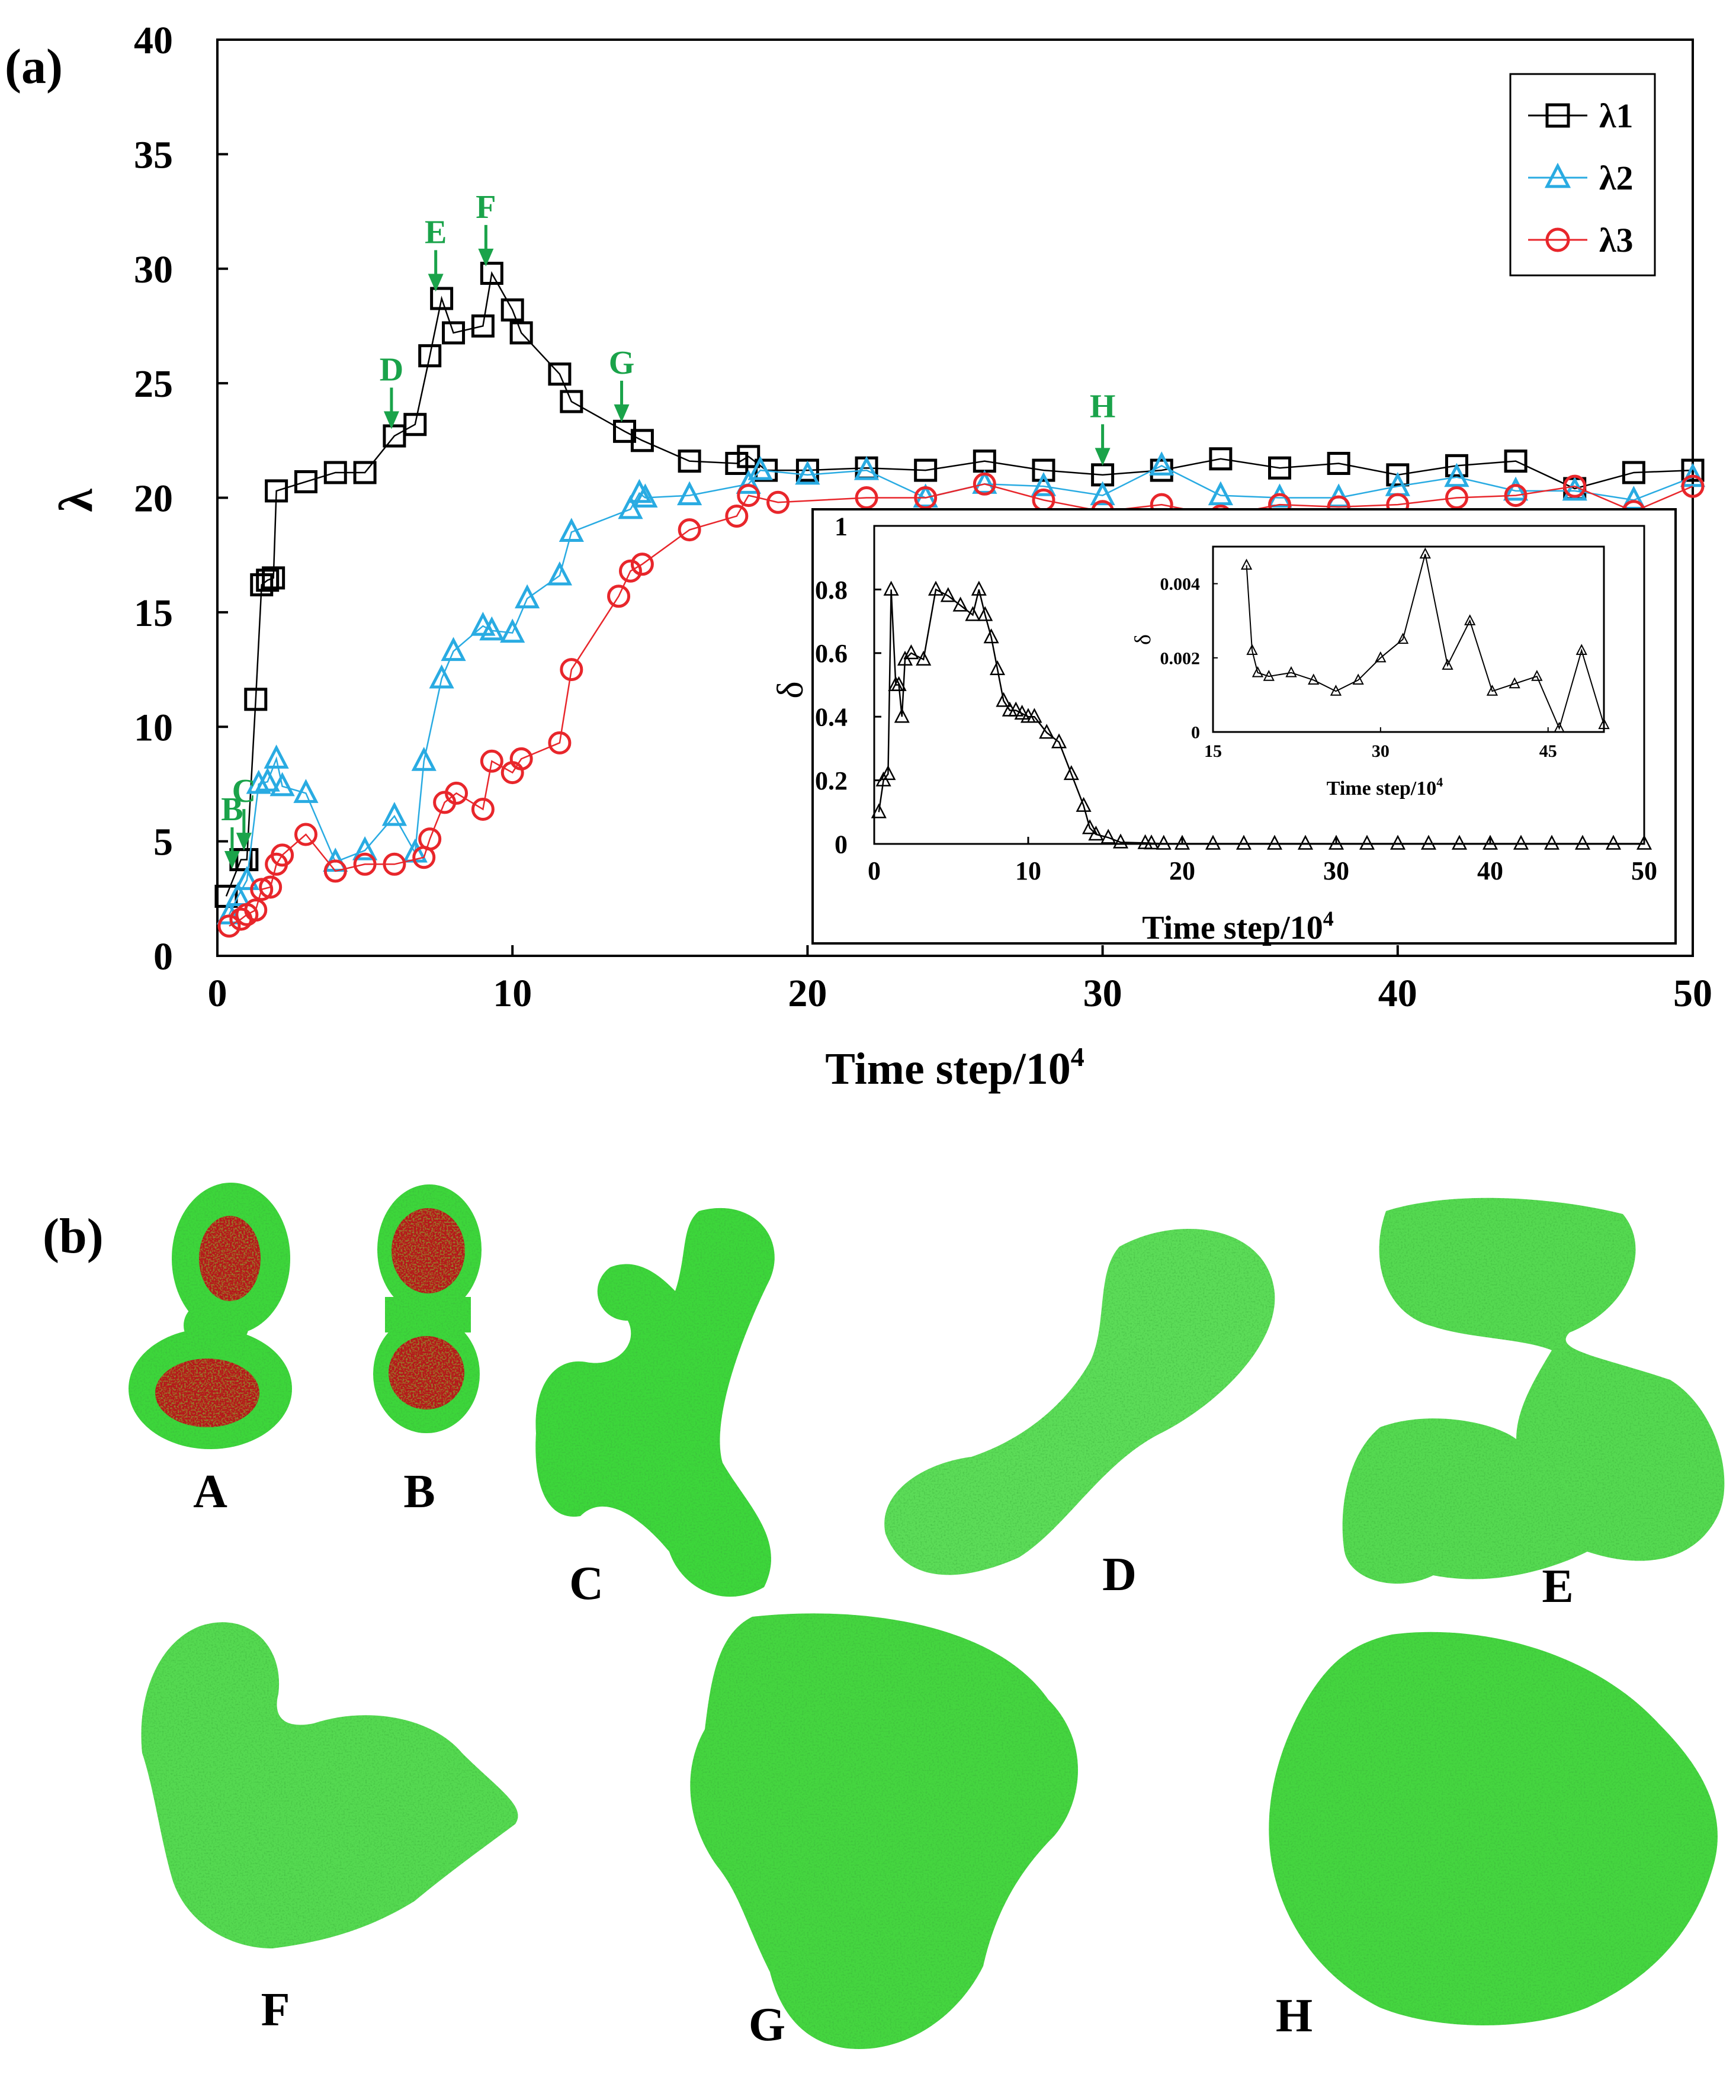 This screenshot has height=2100, width=1736. What do you see at coordinates (427, 1308) in the screenshot?
I see `snapshot-B` at bounding box center [427, 1308].